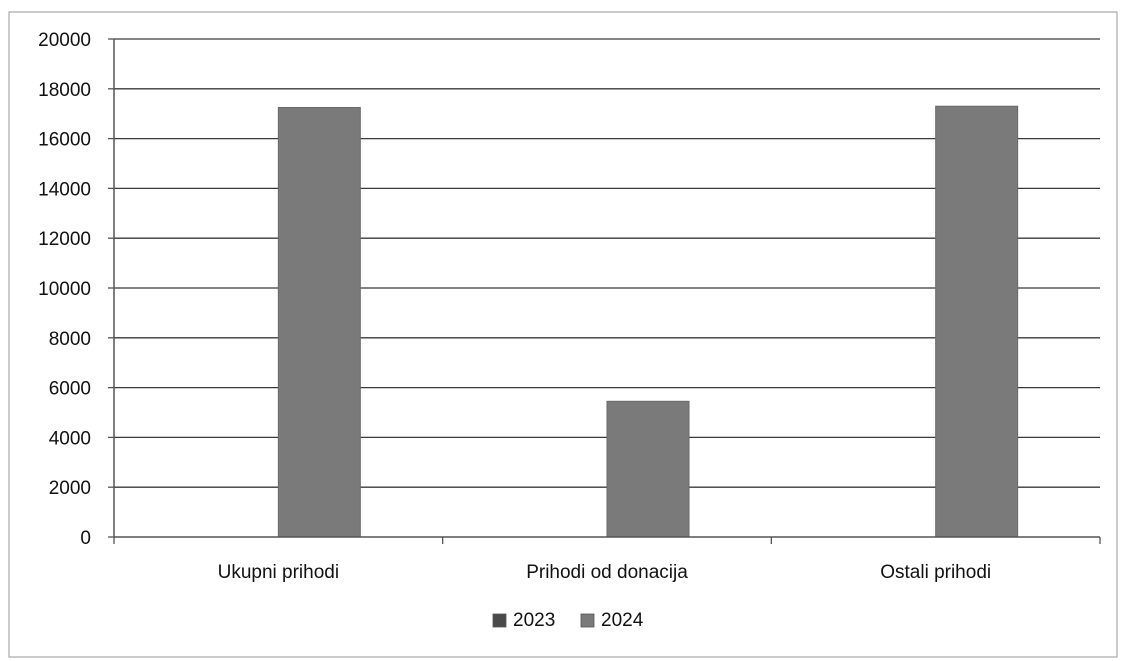 The height and width of the screenshot is (661, 1123). I want to click on legend-label: 2024, so click(622, 620).